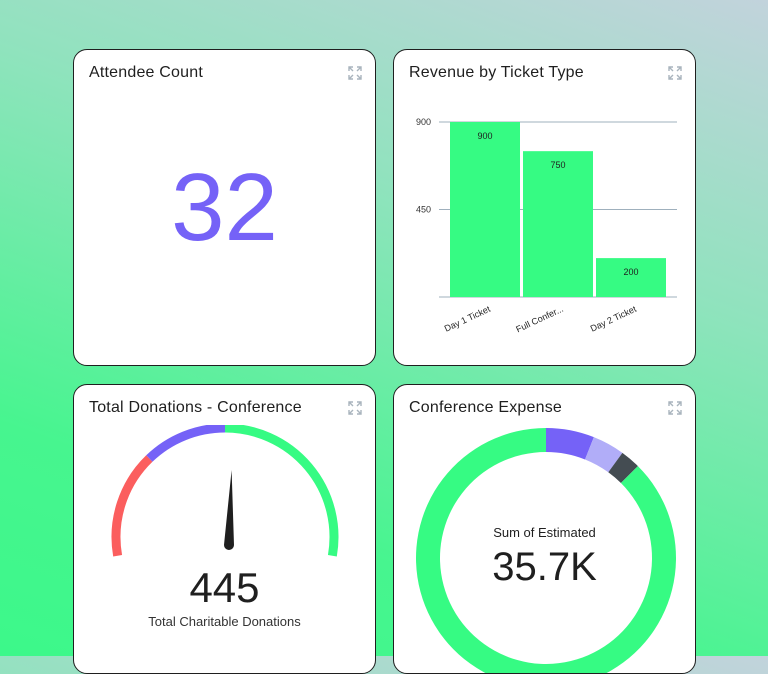 The image size is (768, 674). Describe the element at coordinates (146, 72) in the screenshot. I see `card-title: Attendee Count` at that location.